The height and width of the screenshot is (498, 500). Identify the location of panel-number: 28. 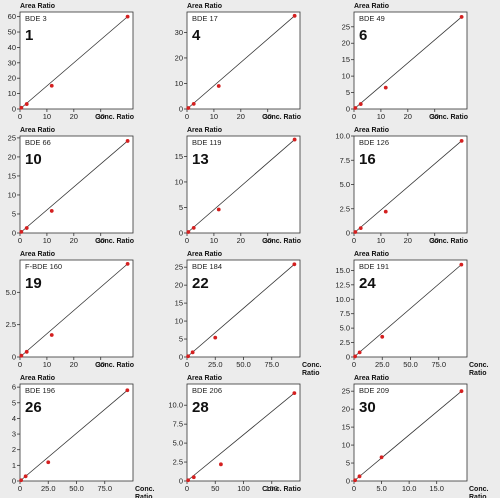
(200, 407).